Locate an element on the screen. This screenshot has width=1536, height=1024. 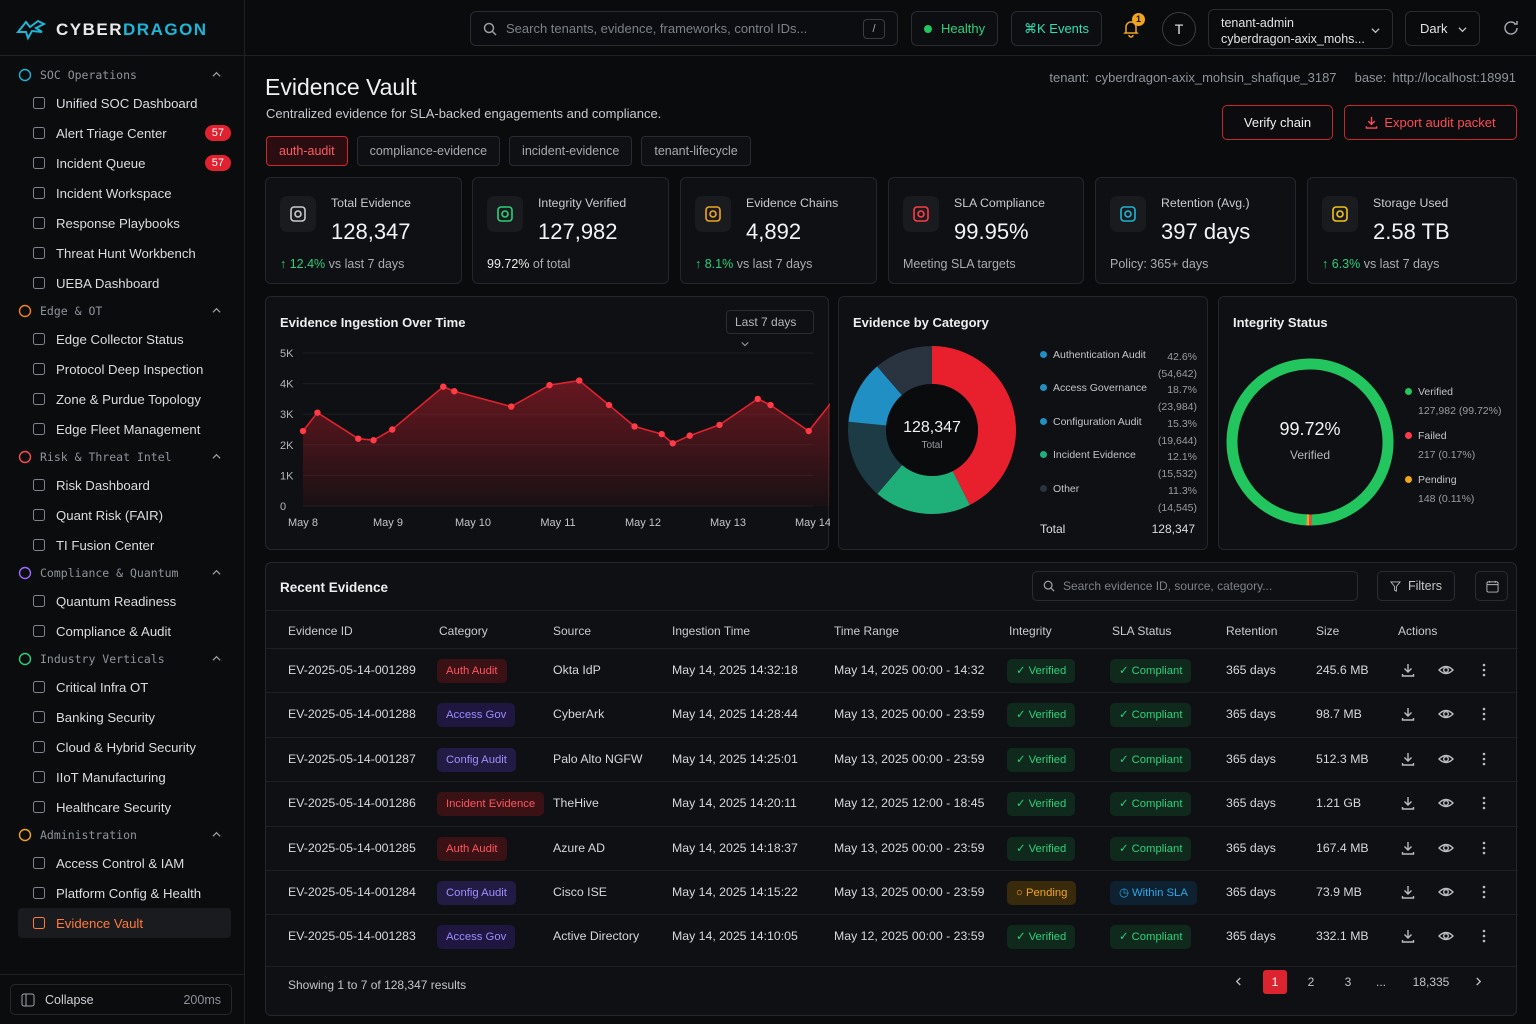
tab-incident-evidence: incident-evidence is located at coordinates (571, 151).